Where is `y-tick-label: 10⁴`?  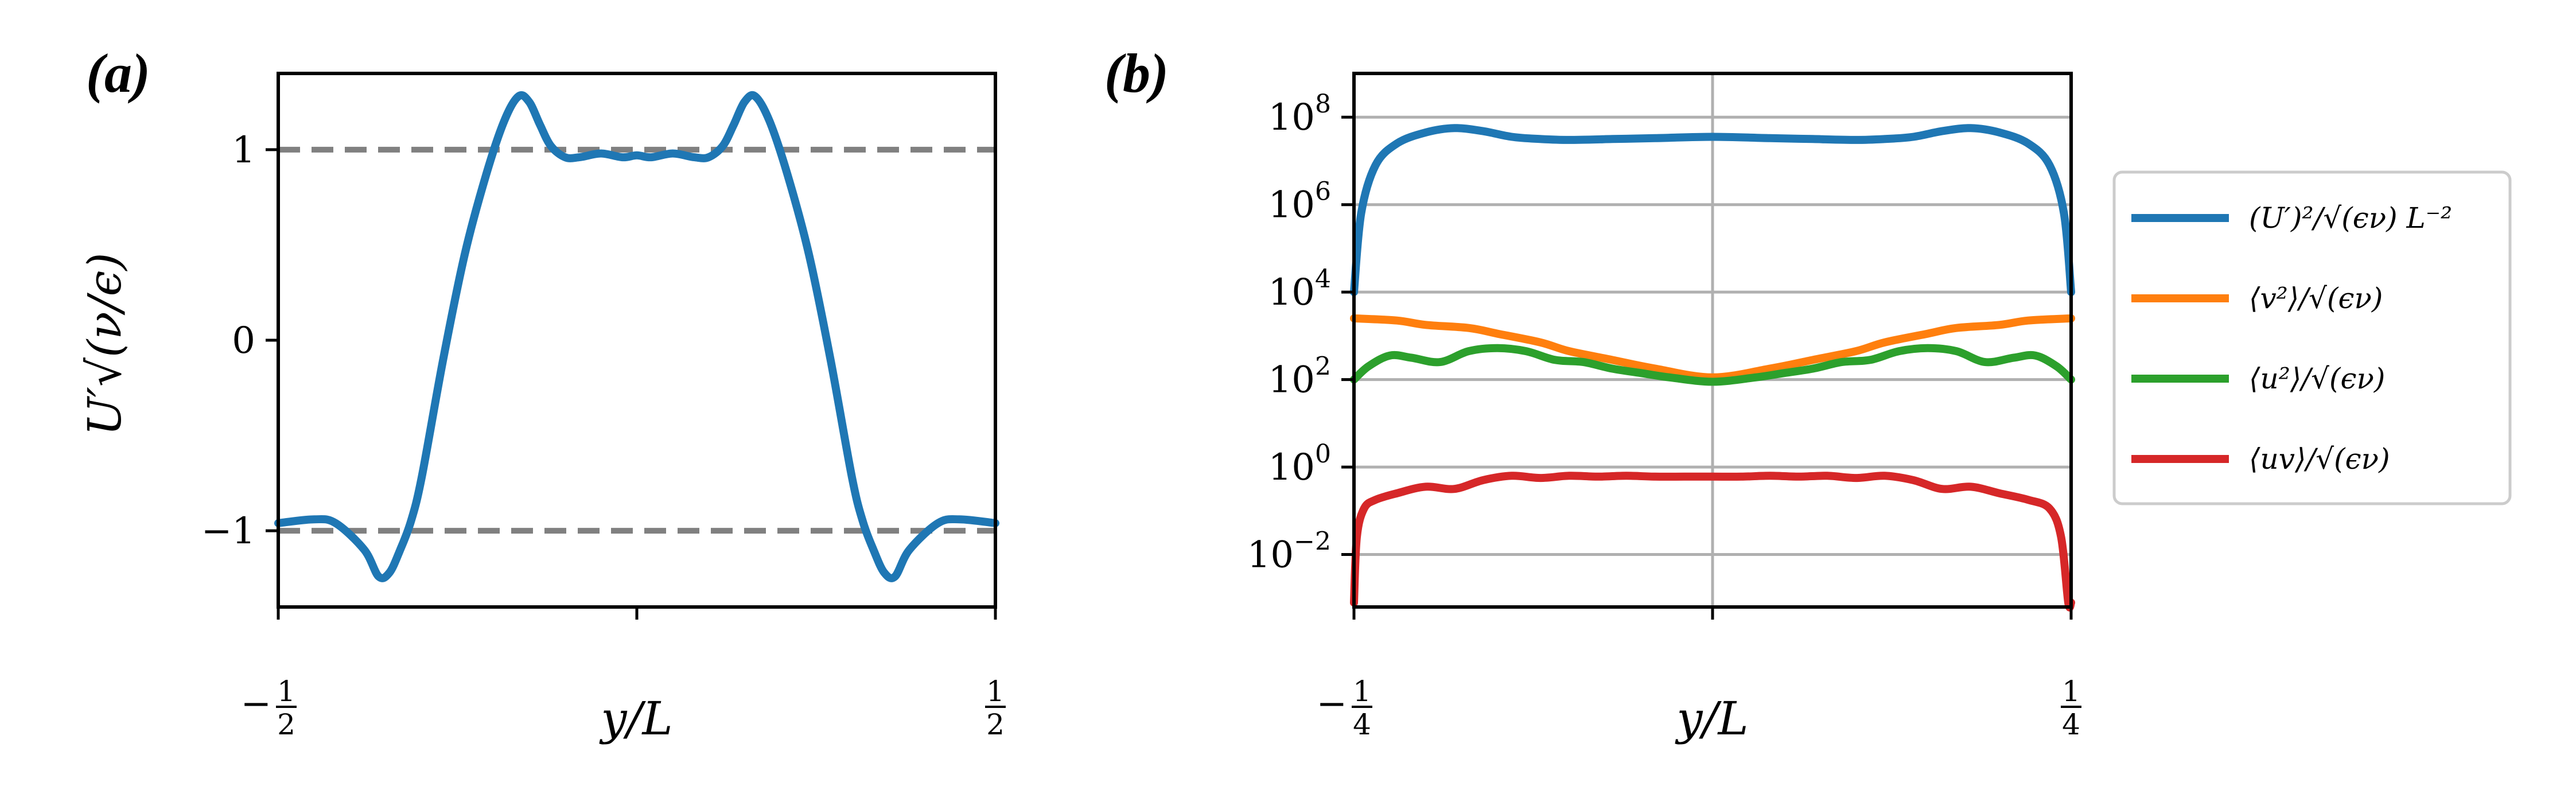 y-tick-label: 10⁴ is located at coordinates (1299, 289).